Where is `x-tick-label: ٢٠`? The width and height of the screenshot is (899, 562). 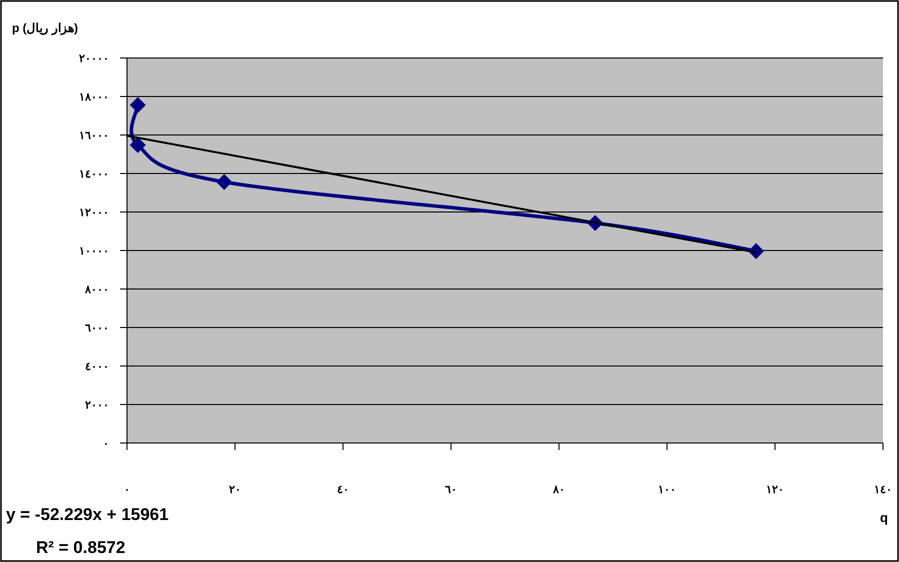
x-tick-label: ٢٠ is located at coordinates (235, 490).